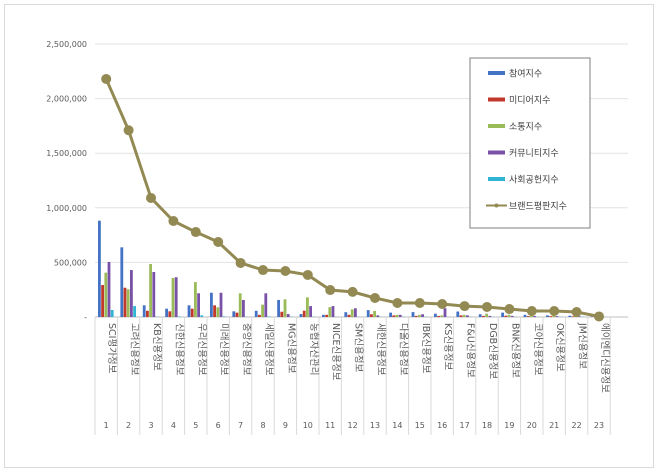  Describe the element at coordinates (330, 425) in the screenshot. I see `x-number-label: 11` at that location.